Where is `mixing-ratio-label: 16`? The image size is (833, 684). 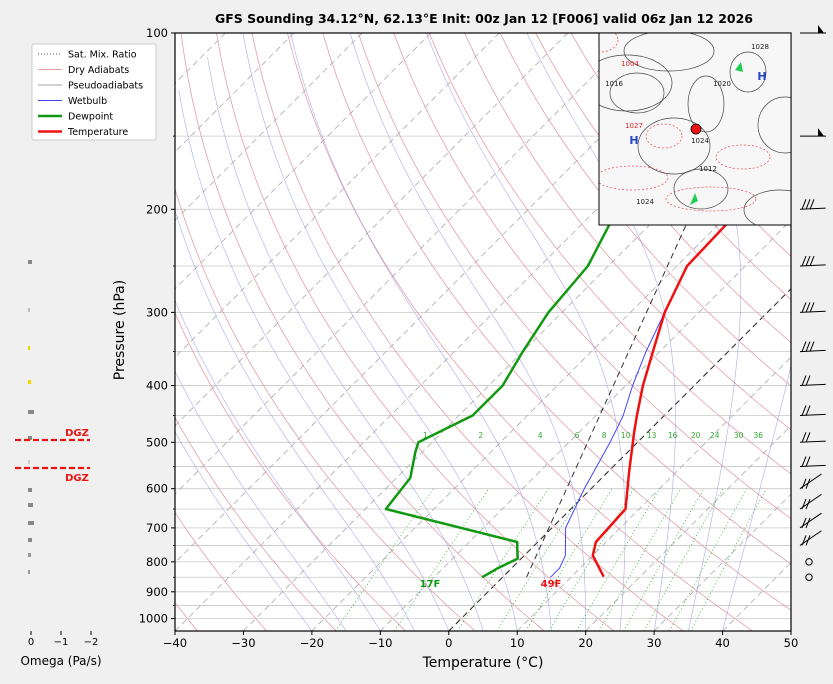 mixing-ratio-label: 16 is located at coordinates (673, 435).